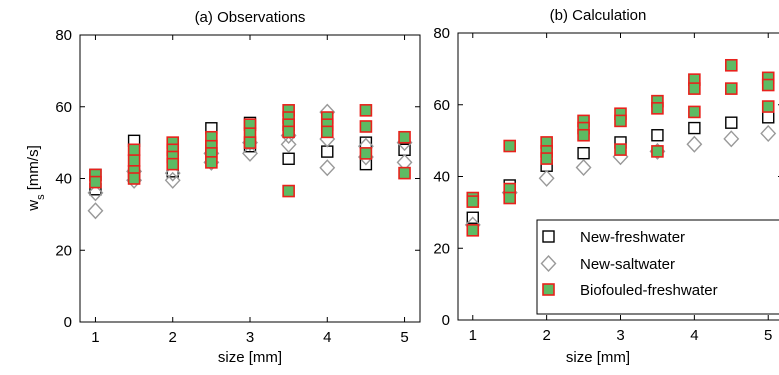 The image size is (779, 375). What do you see at coordinates (632, 237) in the screenshot?
I see `legend-label-new-freshwater: New-freshwater` at bounding box center [632, 237].